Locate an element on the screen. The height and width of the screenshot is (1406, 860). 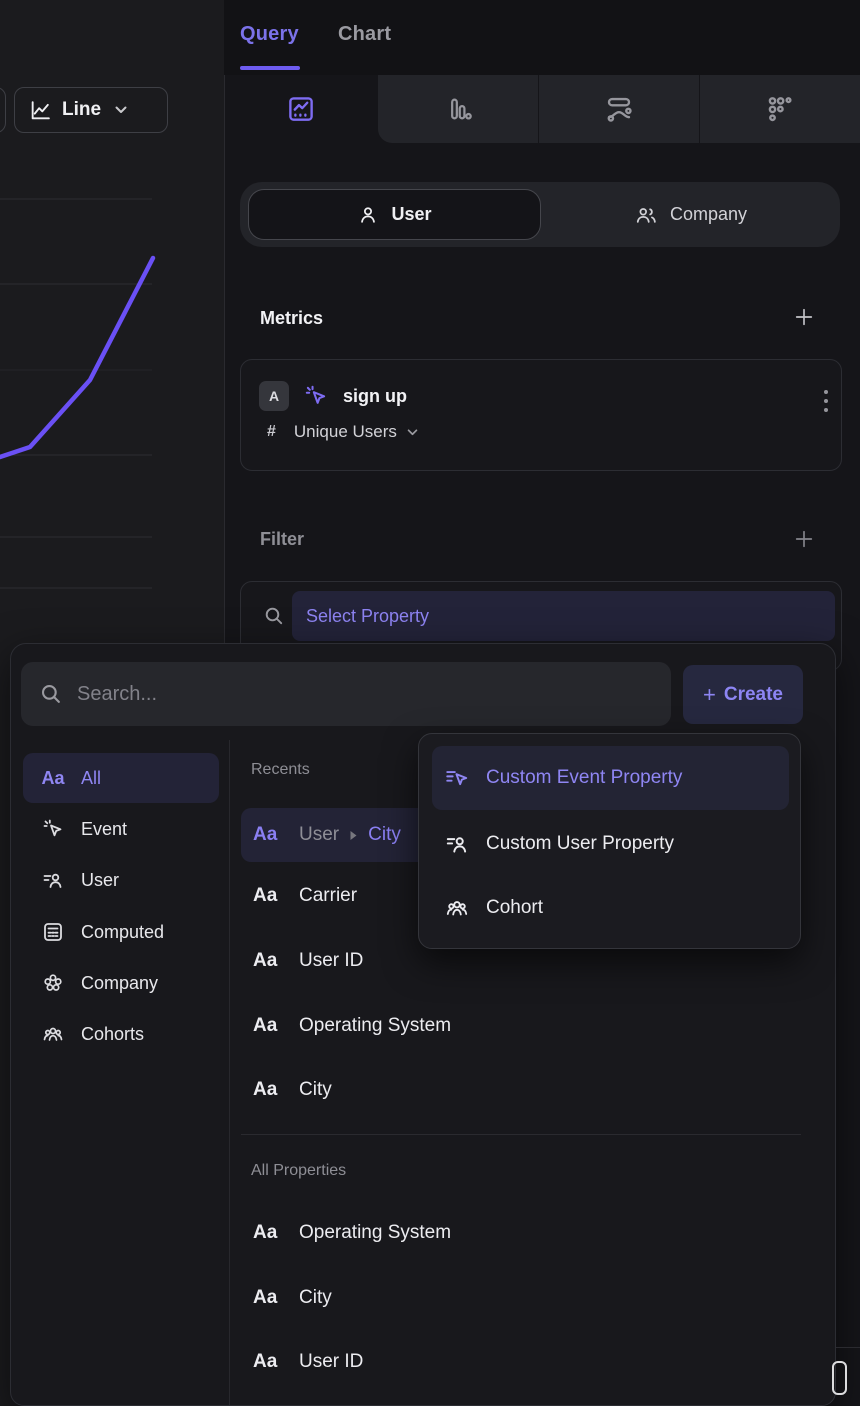
bars-icon is located at coordinates (458, 109).